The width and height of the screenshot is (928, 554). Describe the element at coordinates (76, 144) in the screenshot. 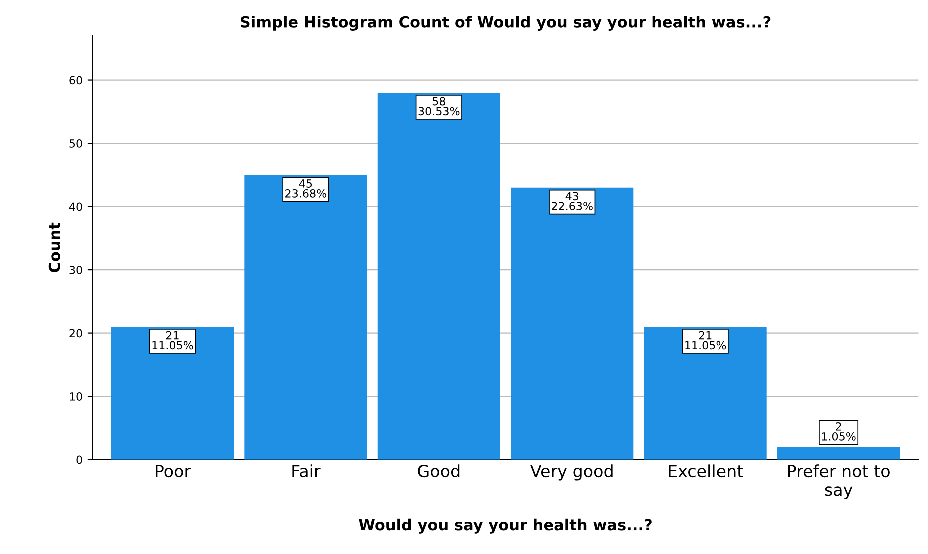

I see `y-tick-label: 50` at that location.